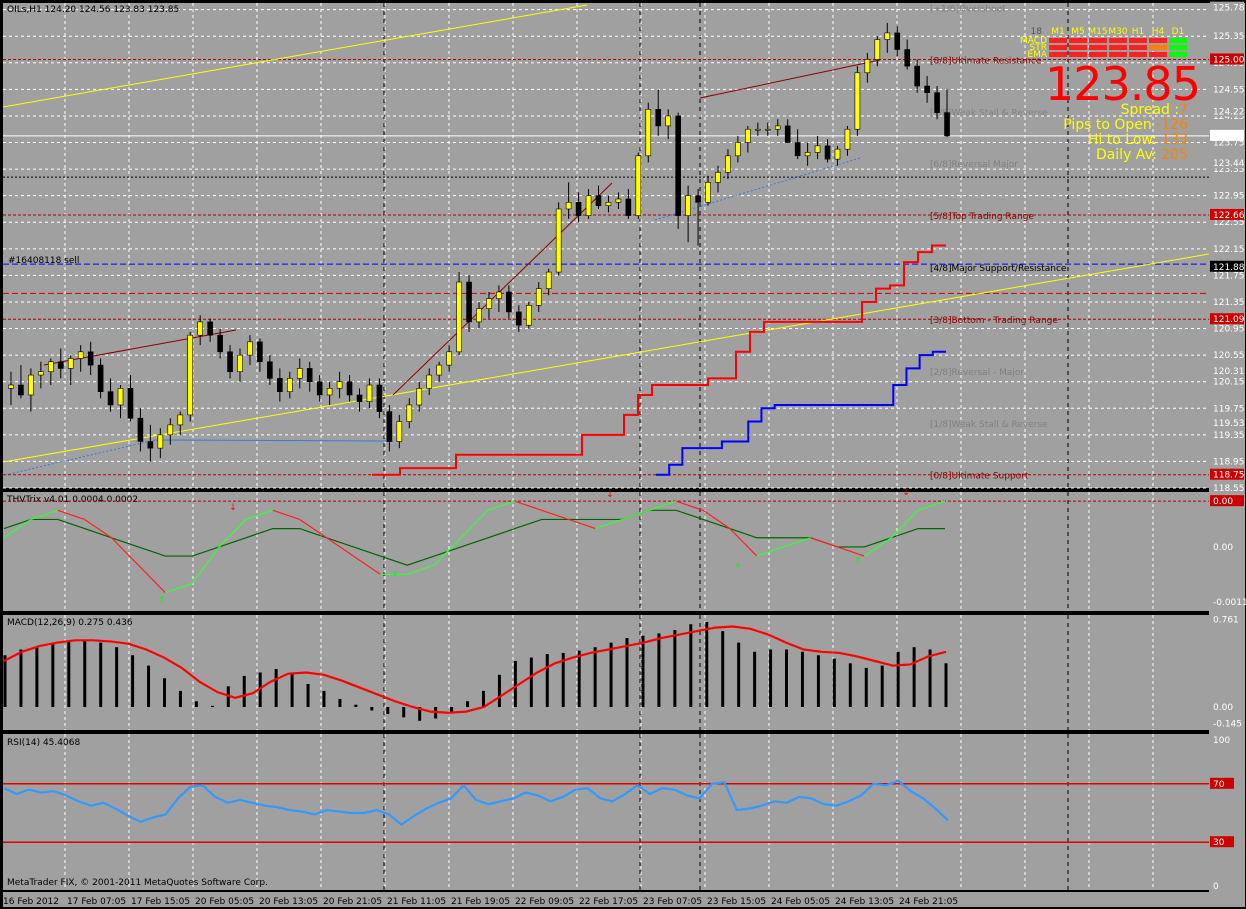 This screenshot has height=909, width=1246. What do you see at coordinates (44, 261) in the screenshot?
I see `order-label: #16408118 sell` at bounding box center [44, 261].